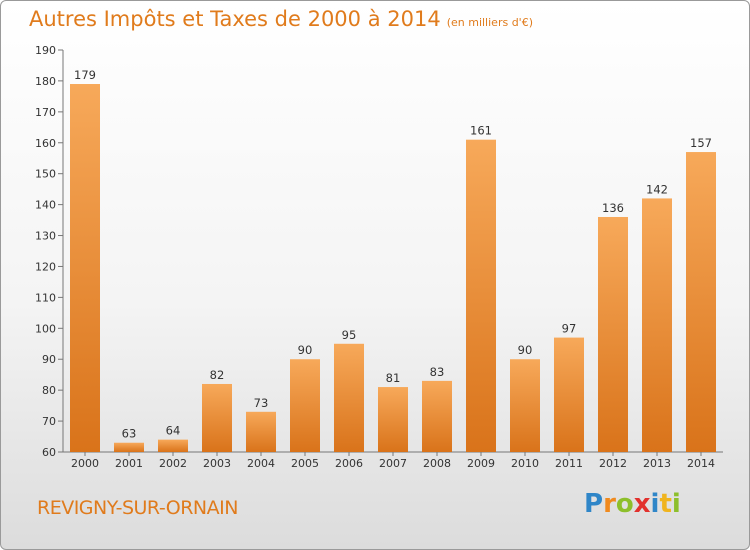  What do you see at coordinates (45, 112) in the screenshot?
I see `y-tick-label: 170` at bounding box center [45, 112].